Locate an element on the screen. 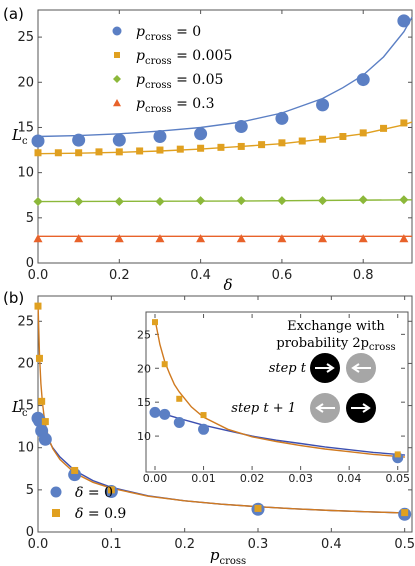  panel-b-x-tick-label: 0.0 is located at coordinates (38, 544).